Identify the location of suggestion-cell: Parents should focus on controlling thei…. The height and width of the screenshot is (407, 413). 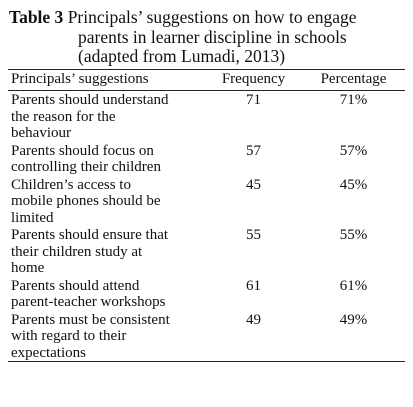
(106, 159).